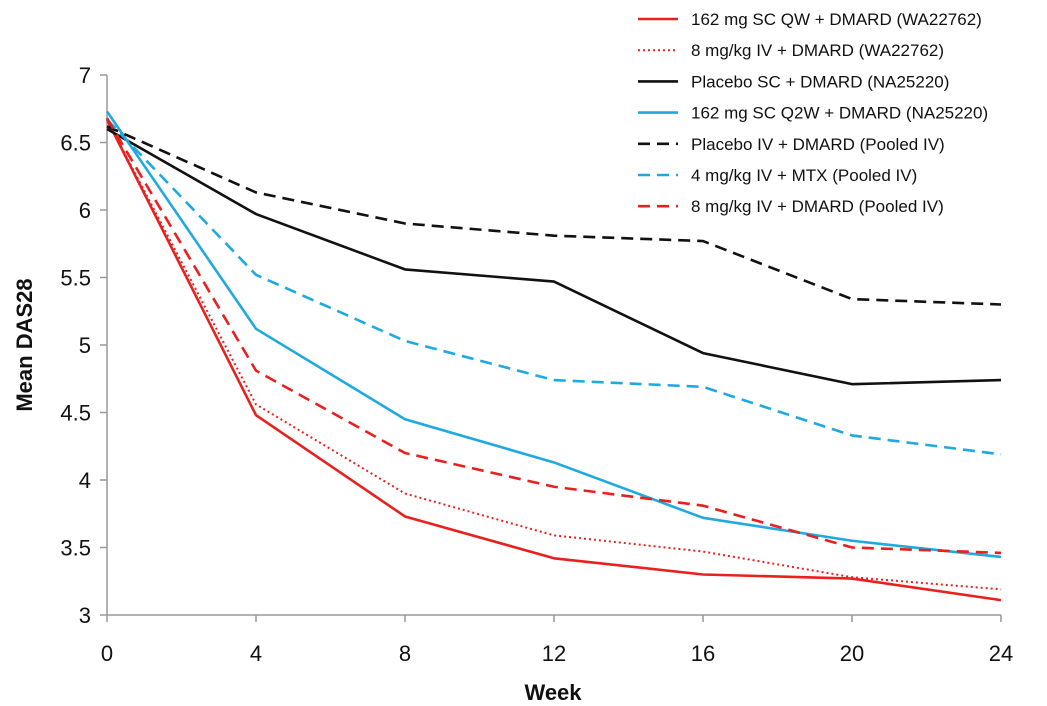 The height and width of the screenshot is (706, 1047). Describe the element at coordinates (553, 692) in the screenshot. I see `x-axis-title: Week` at that location.